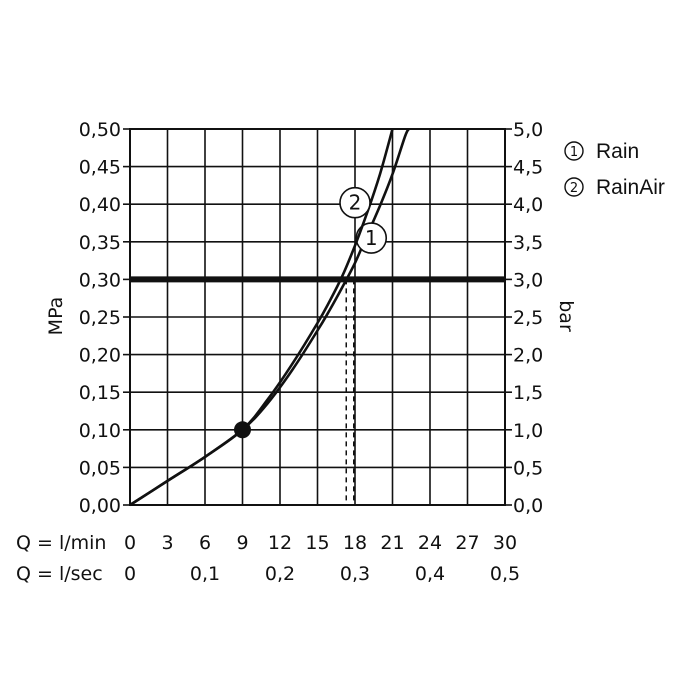 This screenshot has width=700, height=700. Describe the element at coordinates (317, 543) in the screenshot. I see `x-lmin-tick-label: 15` at that location.